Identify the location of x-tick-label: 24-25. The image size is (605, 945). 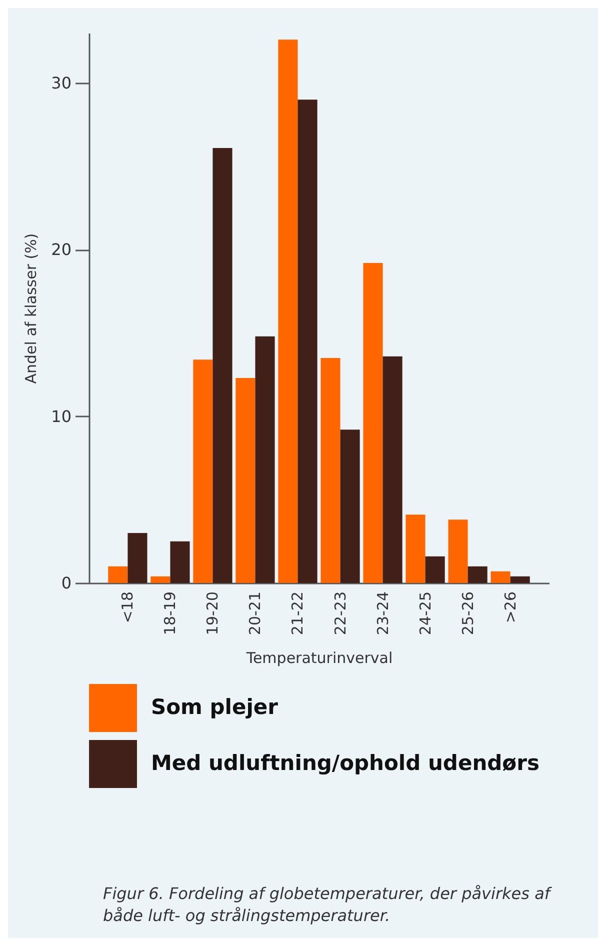
(425, 614).